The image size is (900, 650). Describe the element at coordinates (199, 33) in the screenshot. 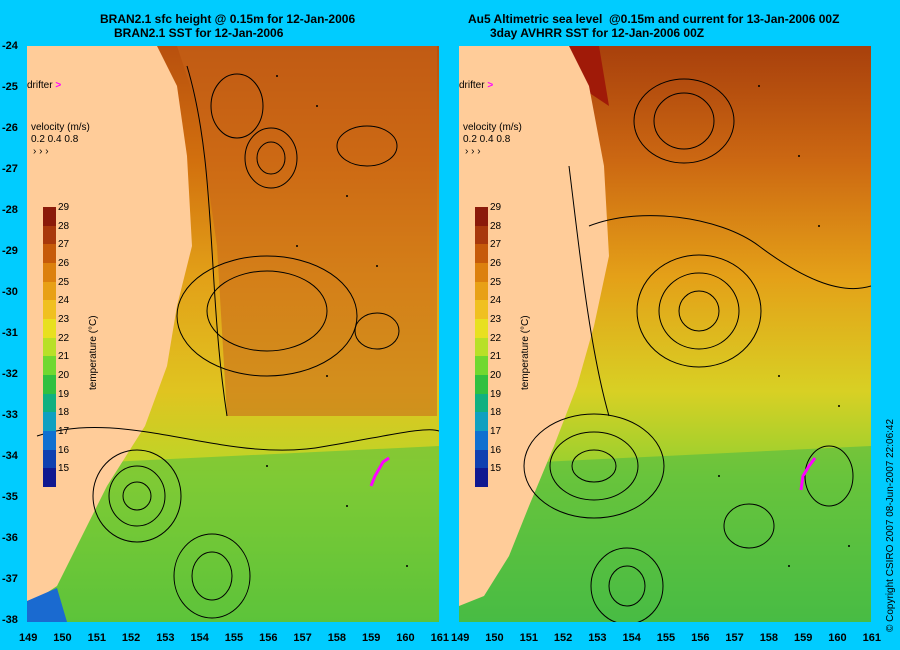

I see `left-panel-title-line2: BRAN2.1 SST for 12-Jan-2006` at that location.